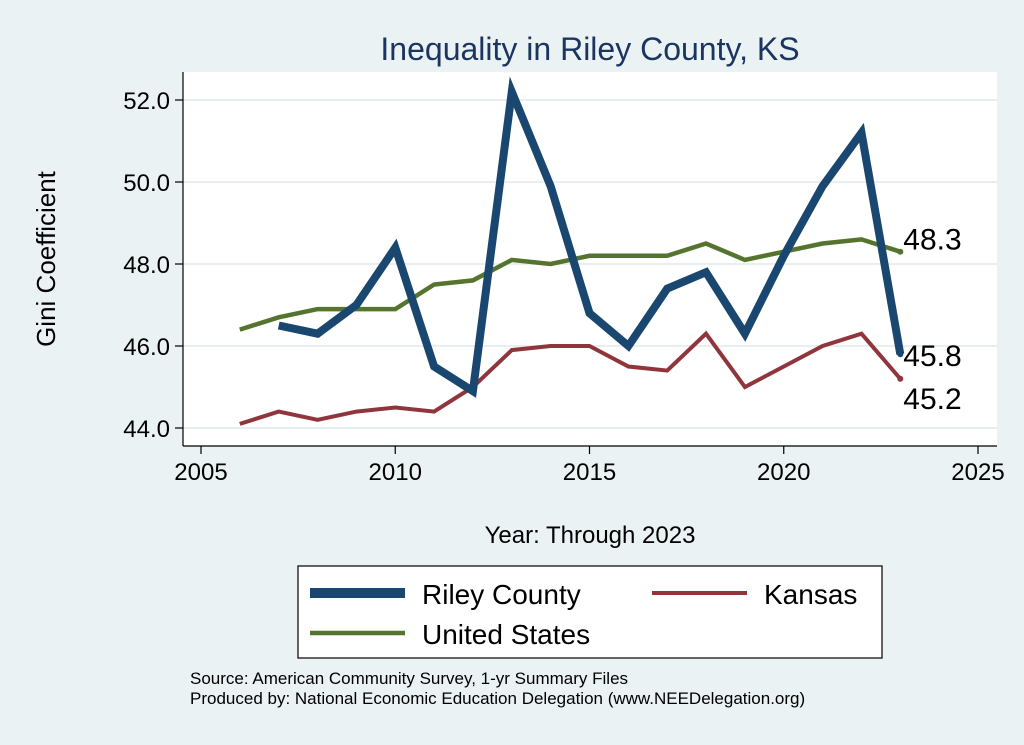 This screenshot has height=745, width=1024. I want to click on x-tick-label: 2020, so click(783, 472).